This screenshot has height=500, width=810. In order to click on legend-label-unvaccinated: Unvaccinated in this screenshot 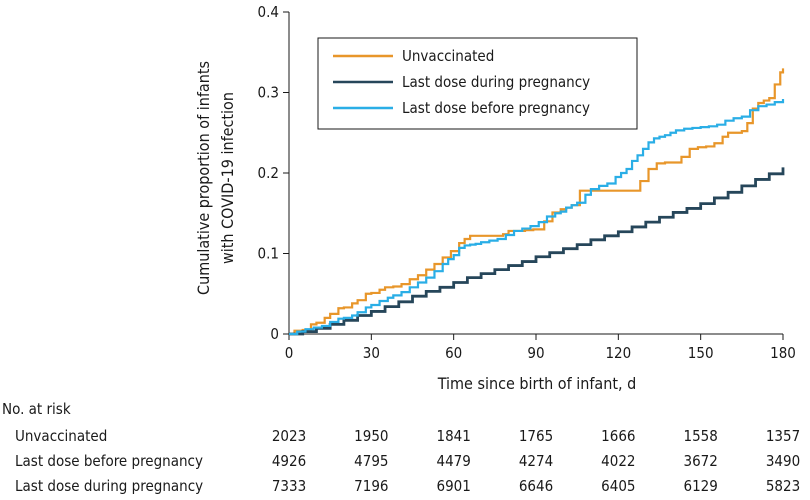, I will do `click(448, 56)`.